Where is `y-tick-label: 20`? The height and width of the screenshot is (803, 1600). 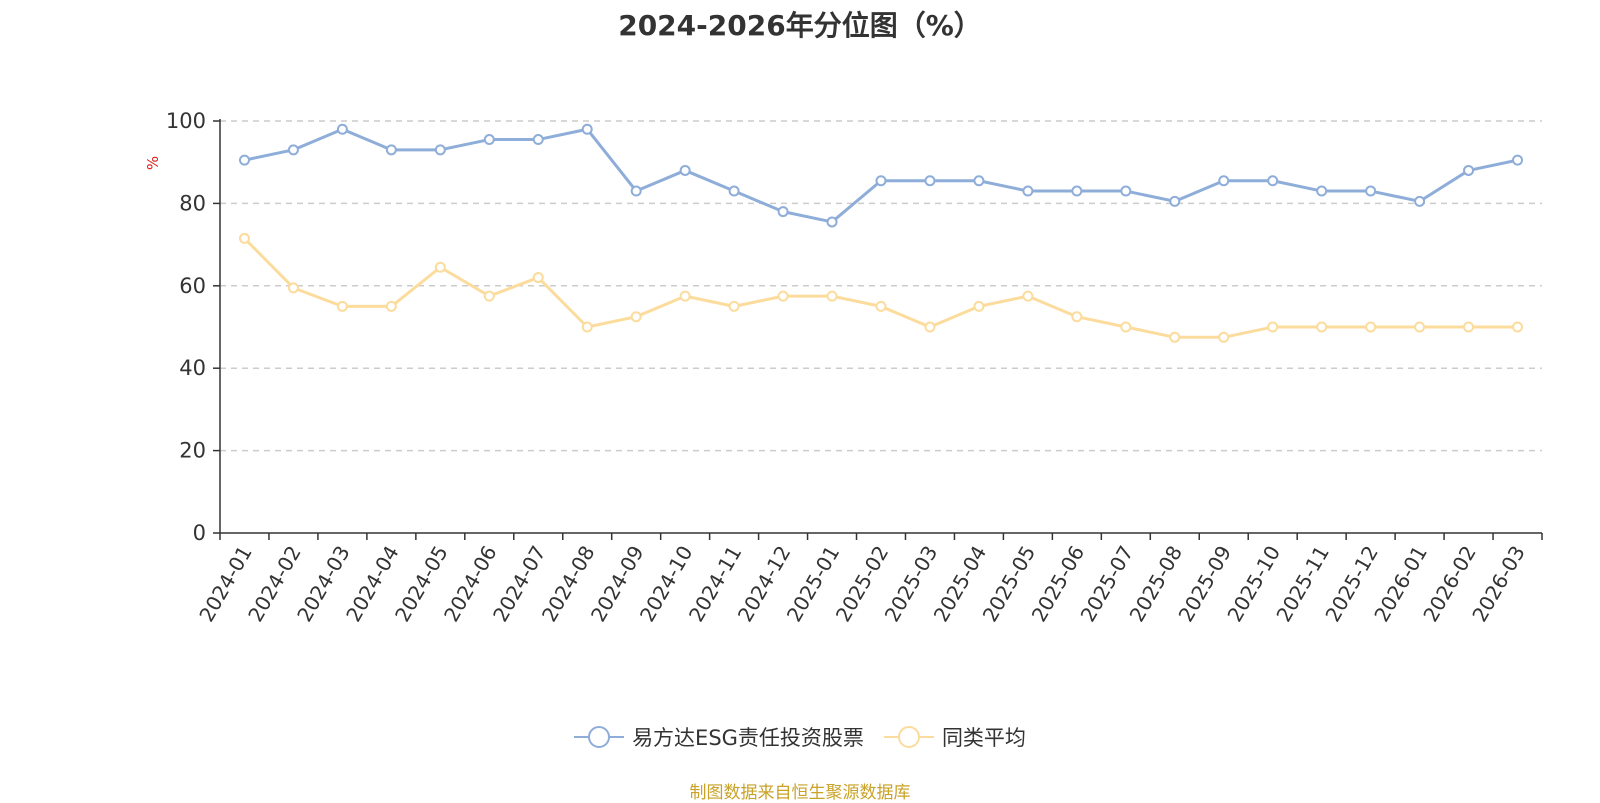 y-tick-label: 20 is located at coordinates (192, 451).